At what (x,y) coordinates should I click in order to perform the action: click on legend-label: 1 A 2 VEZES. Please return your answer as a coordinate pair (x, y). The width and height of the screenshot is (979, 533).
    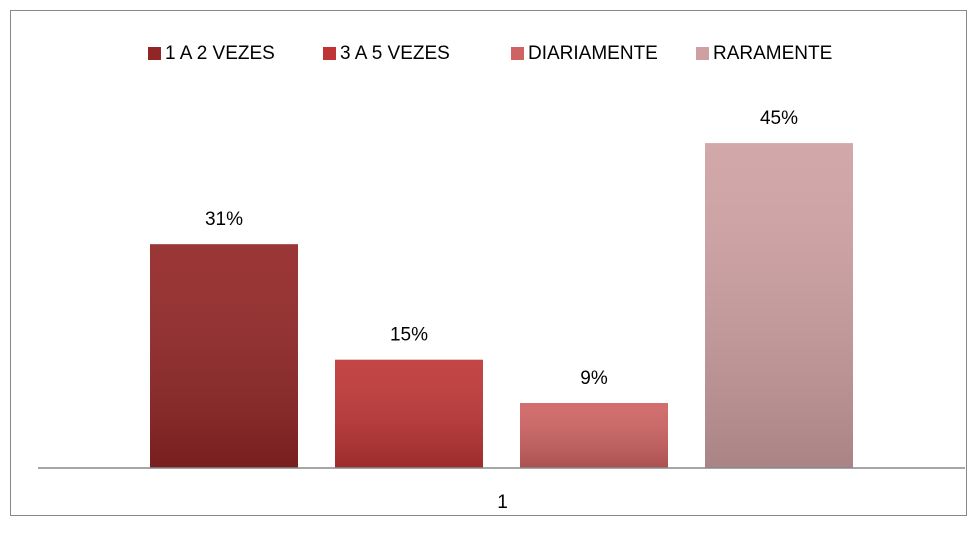
    Looking at the image, I should click on (220, 53).